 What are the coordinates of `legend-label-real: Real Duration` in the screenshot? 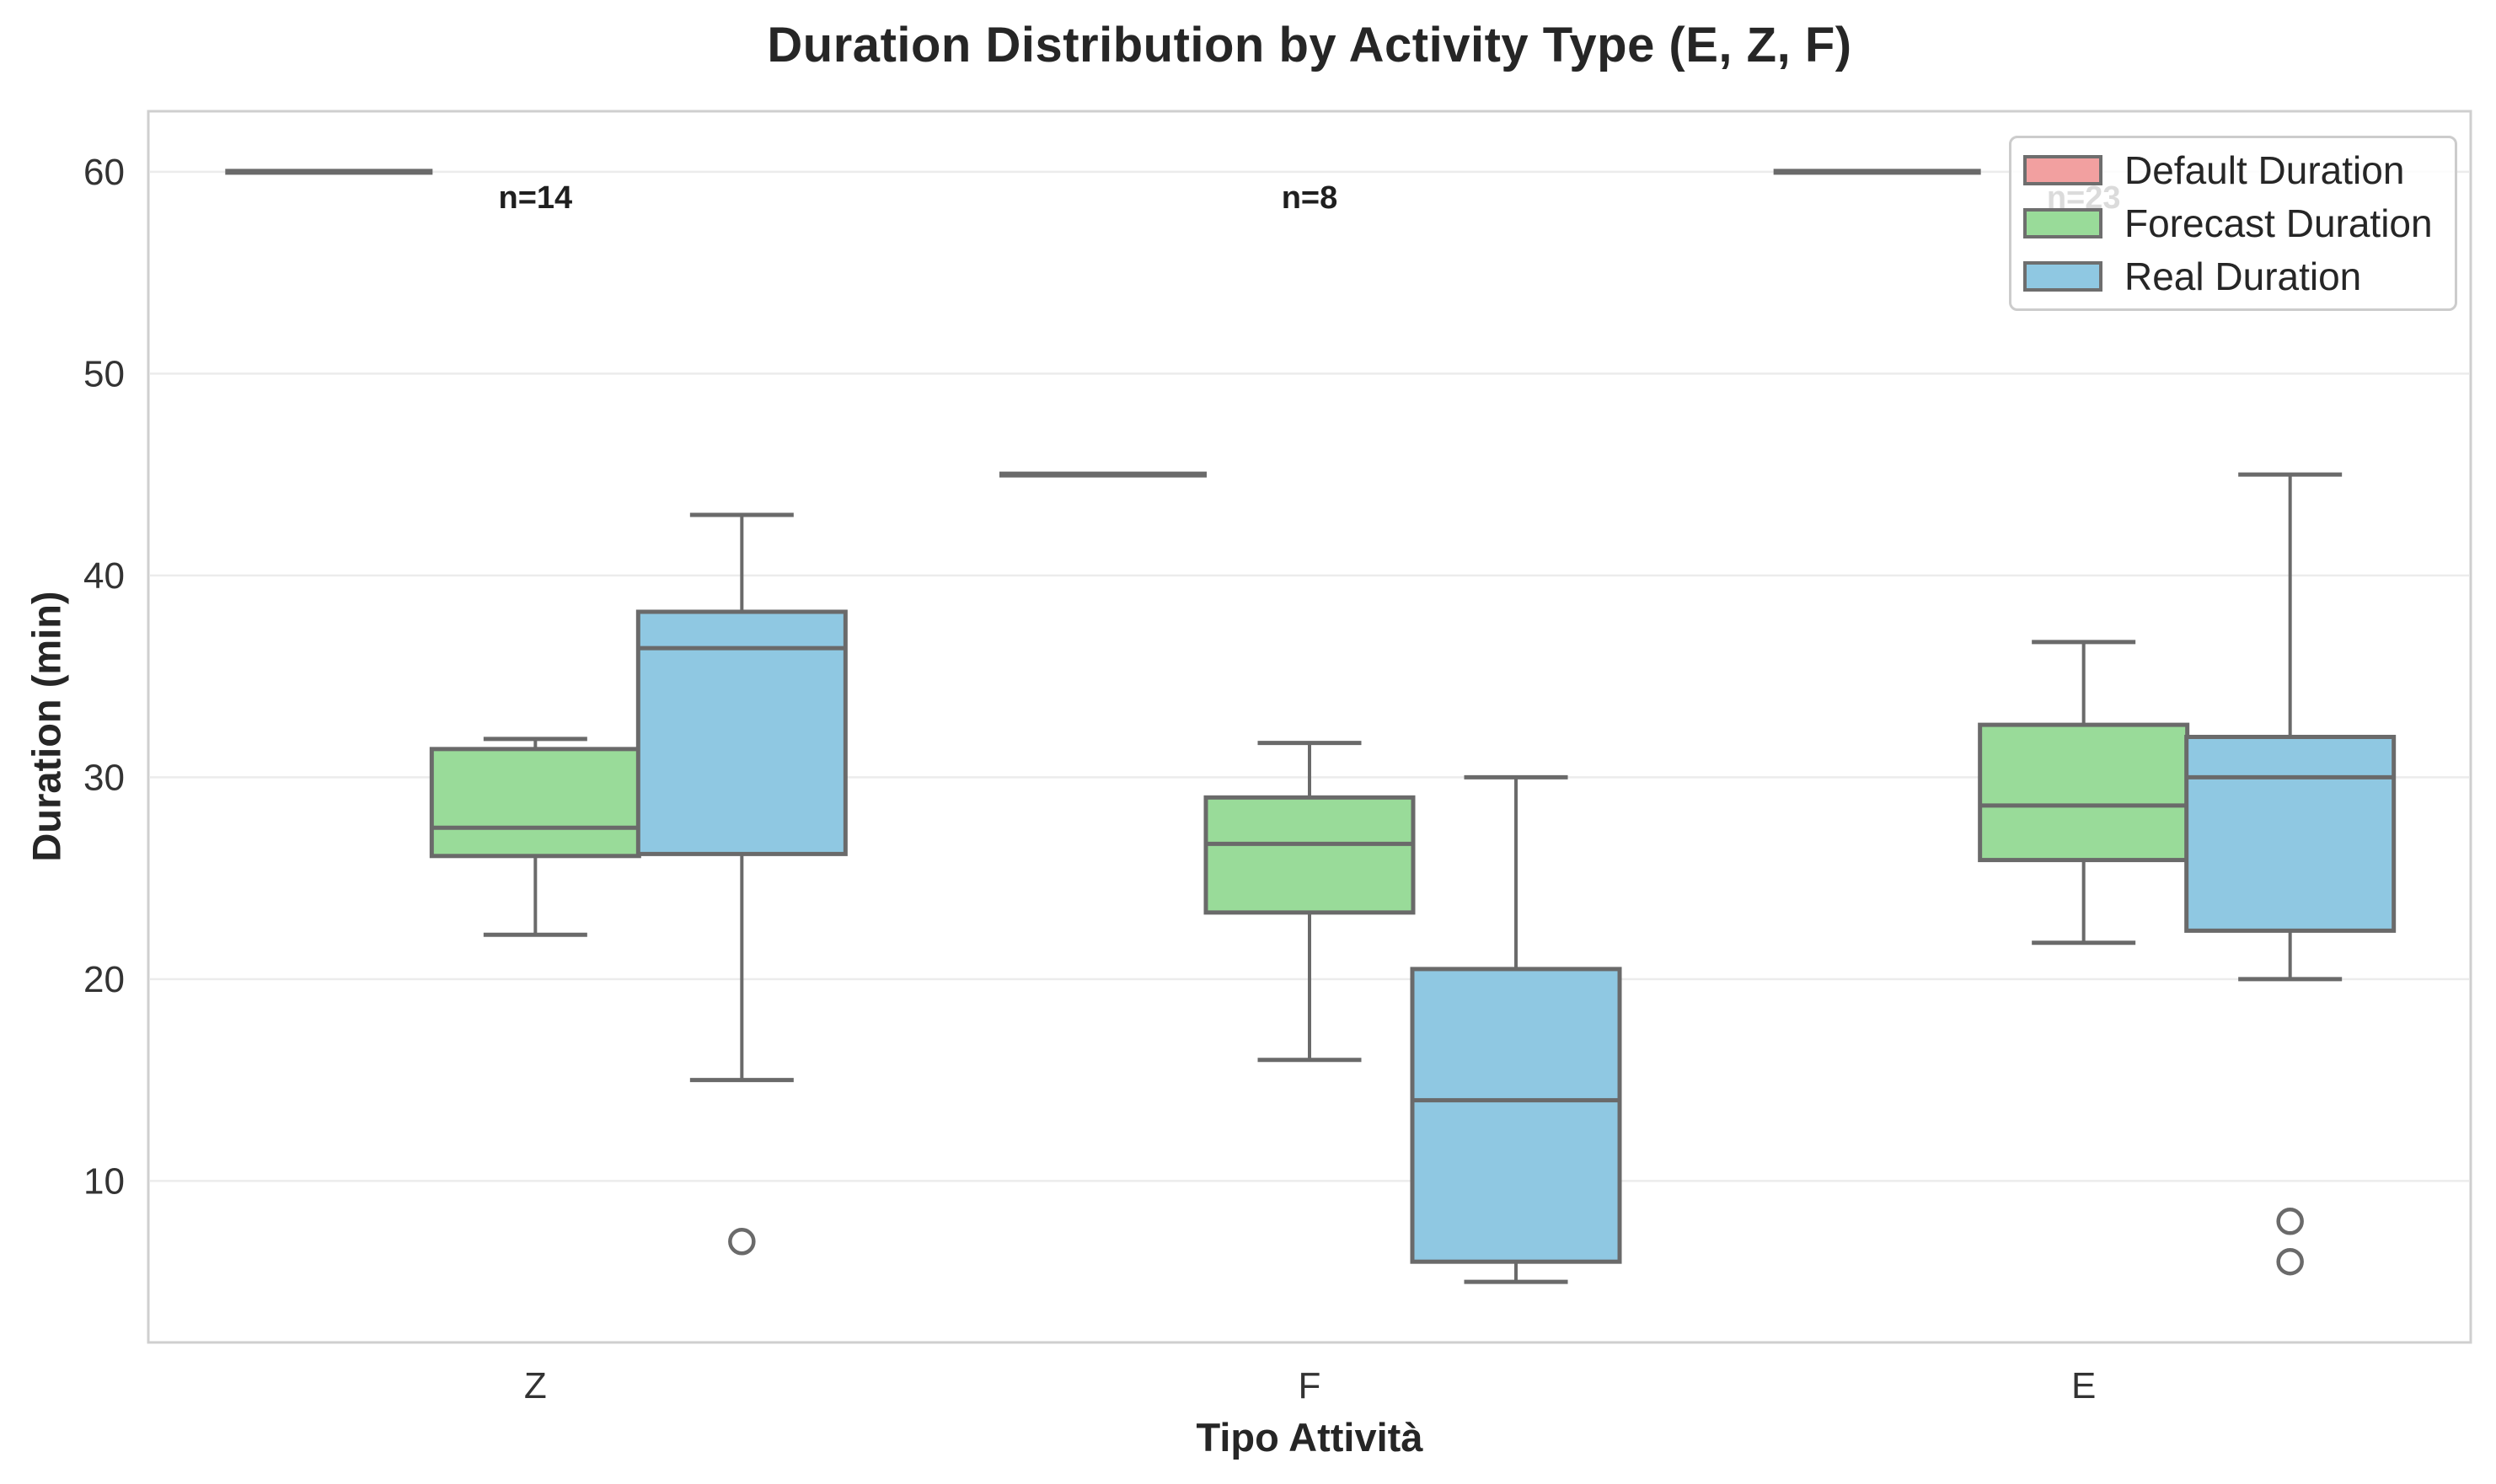 It's located at (2243, 276).